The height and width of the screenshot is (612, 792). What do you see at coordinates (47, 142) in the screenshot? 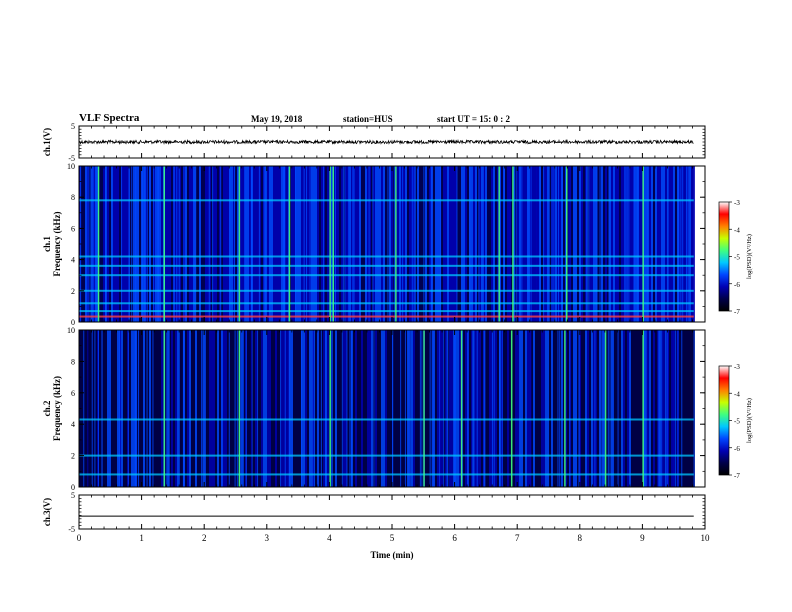
I see `y-axis-label: ch.1(V)` at bounding box center [47, 142].